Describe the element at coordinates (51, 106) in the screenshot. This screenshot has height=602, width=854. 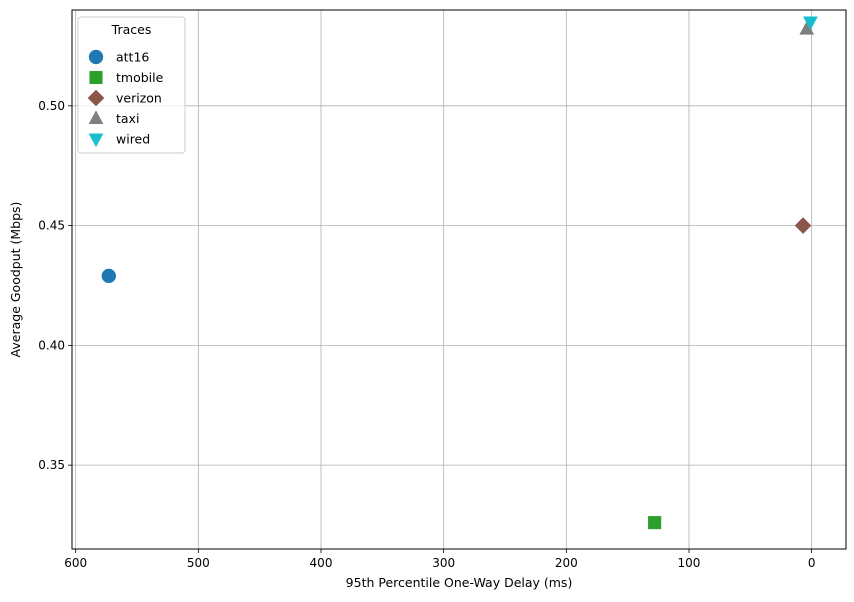
I see `y-tick-label: 0.50` at that location.